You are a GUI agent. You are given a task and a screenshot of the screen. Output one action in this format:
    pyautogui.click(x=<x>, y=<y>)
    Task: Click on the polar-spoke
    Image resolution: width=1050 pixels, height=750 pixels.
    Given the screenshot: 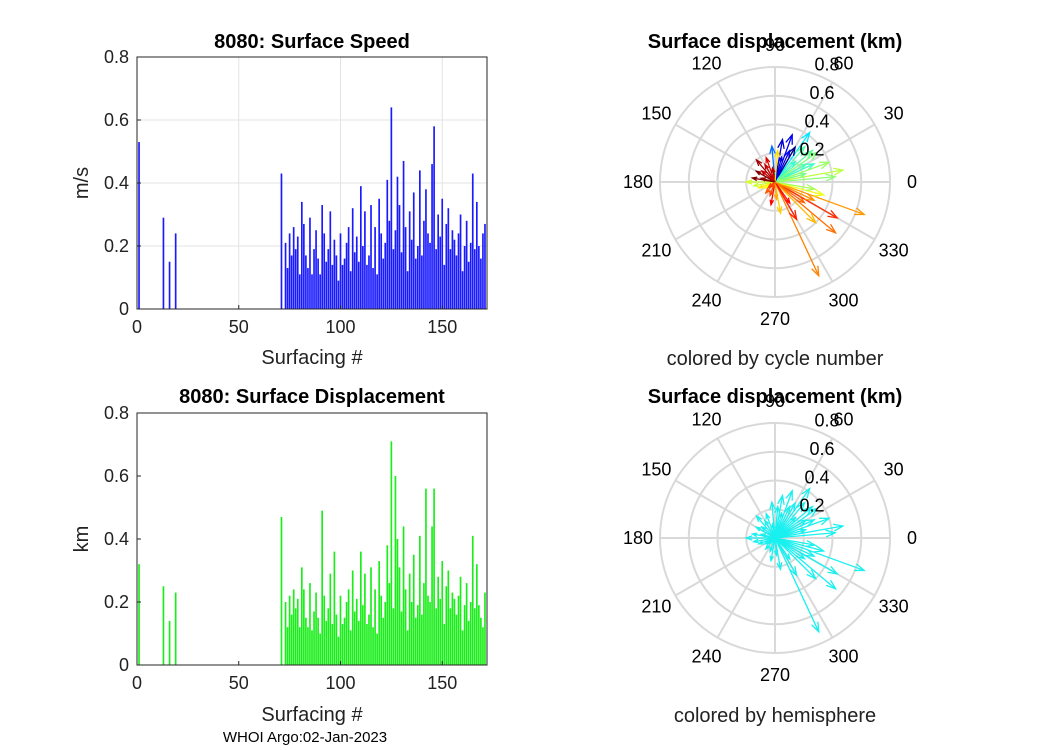 What is the action you would take?
    pyautogui.click(x=725, y=211)
    